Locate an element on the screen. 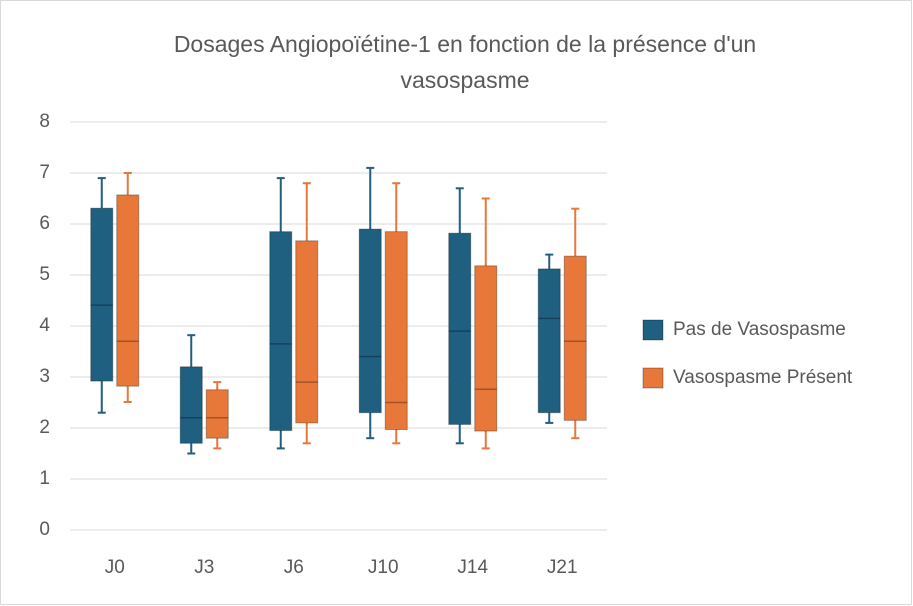 The width and height of the screenshot is (913, 606). x-tick-label: J3 is located at coordinates (204, 567).